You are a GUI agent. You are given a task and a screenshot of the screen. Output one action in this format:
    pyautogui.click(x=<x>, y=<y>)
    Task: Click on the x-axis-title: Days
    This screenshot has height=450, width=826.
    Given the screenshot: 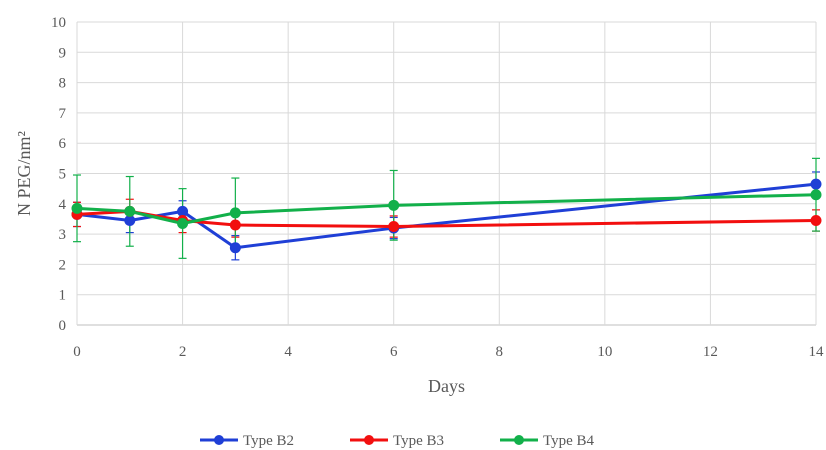 What is the action you would take?
    pyautogui.click(x=446, y=386)
    